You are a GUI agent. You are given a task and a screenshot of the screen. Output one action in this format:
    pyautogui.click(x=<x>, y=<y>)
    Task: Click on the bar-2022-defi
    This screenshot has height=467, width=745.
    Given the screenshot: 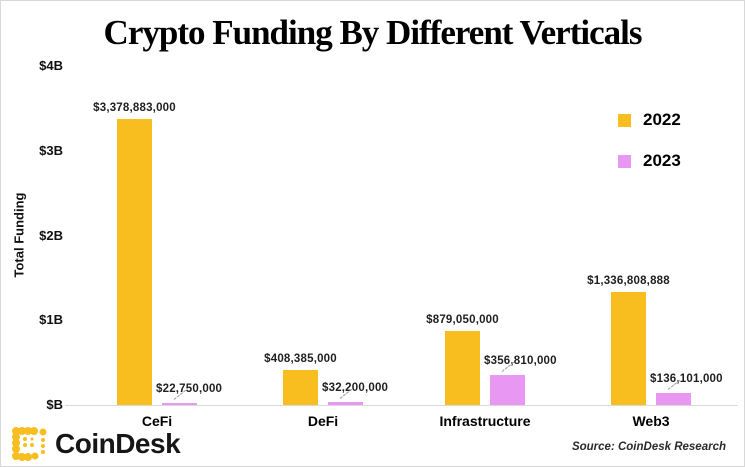 What is the action you would take?
    pyautogui.click(x=300, y=387)
    